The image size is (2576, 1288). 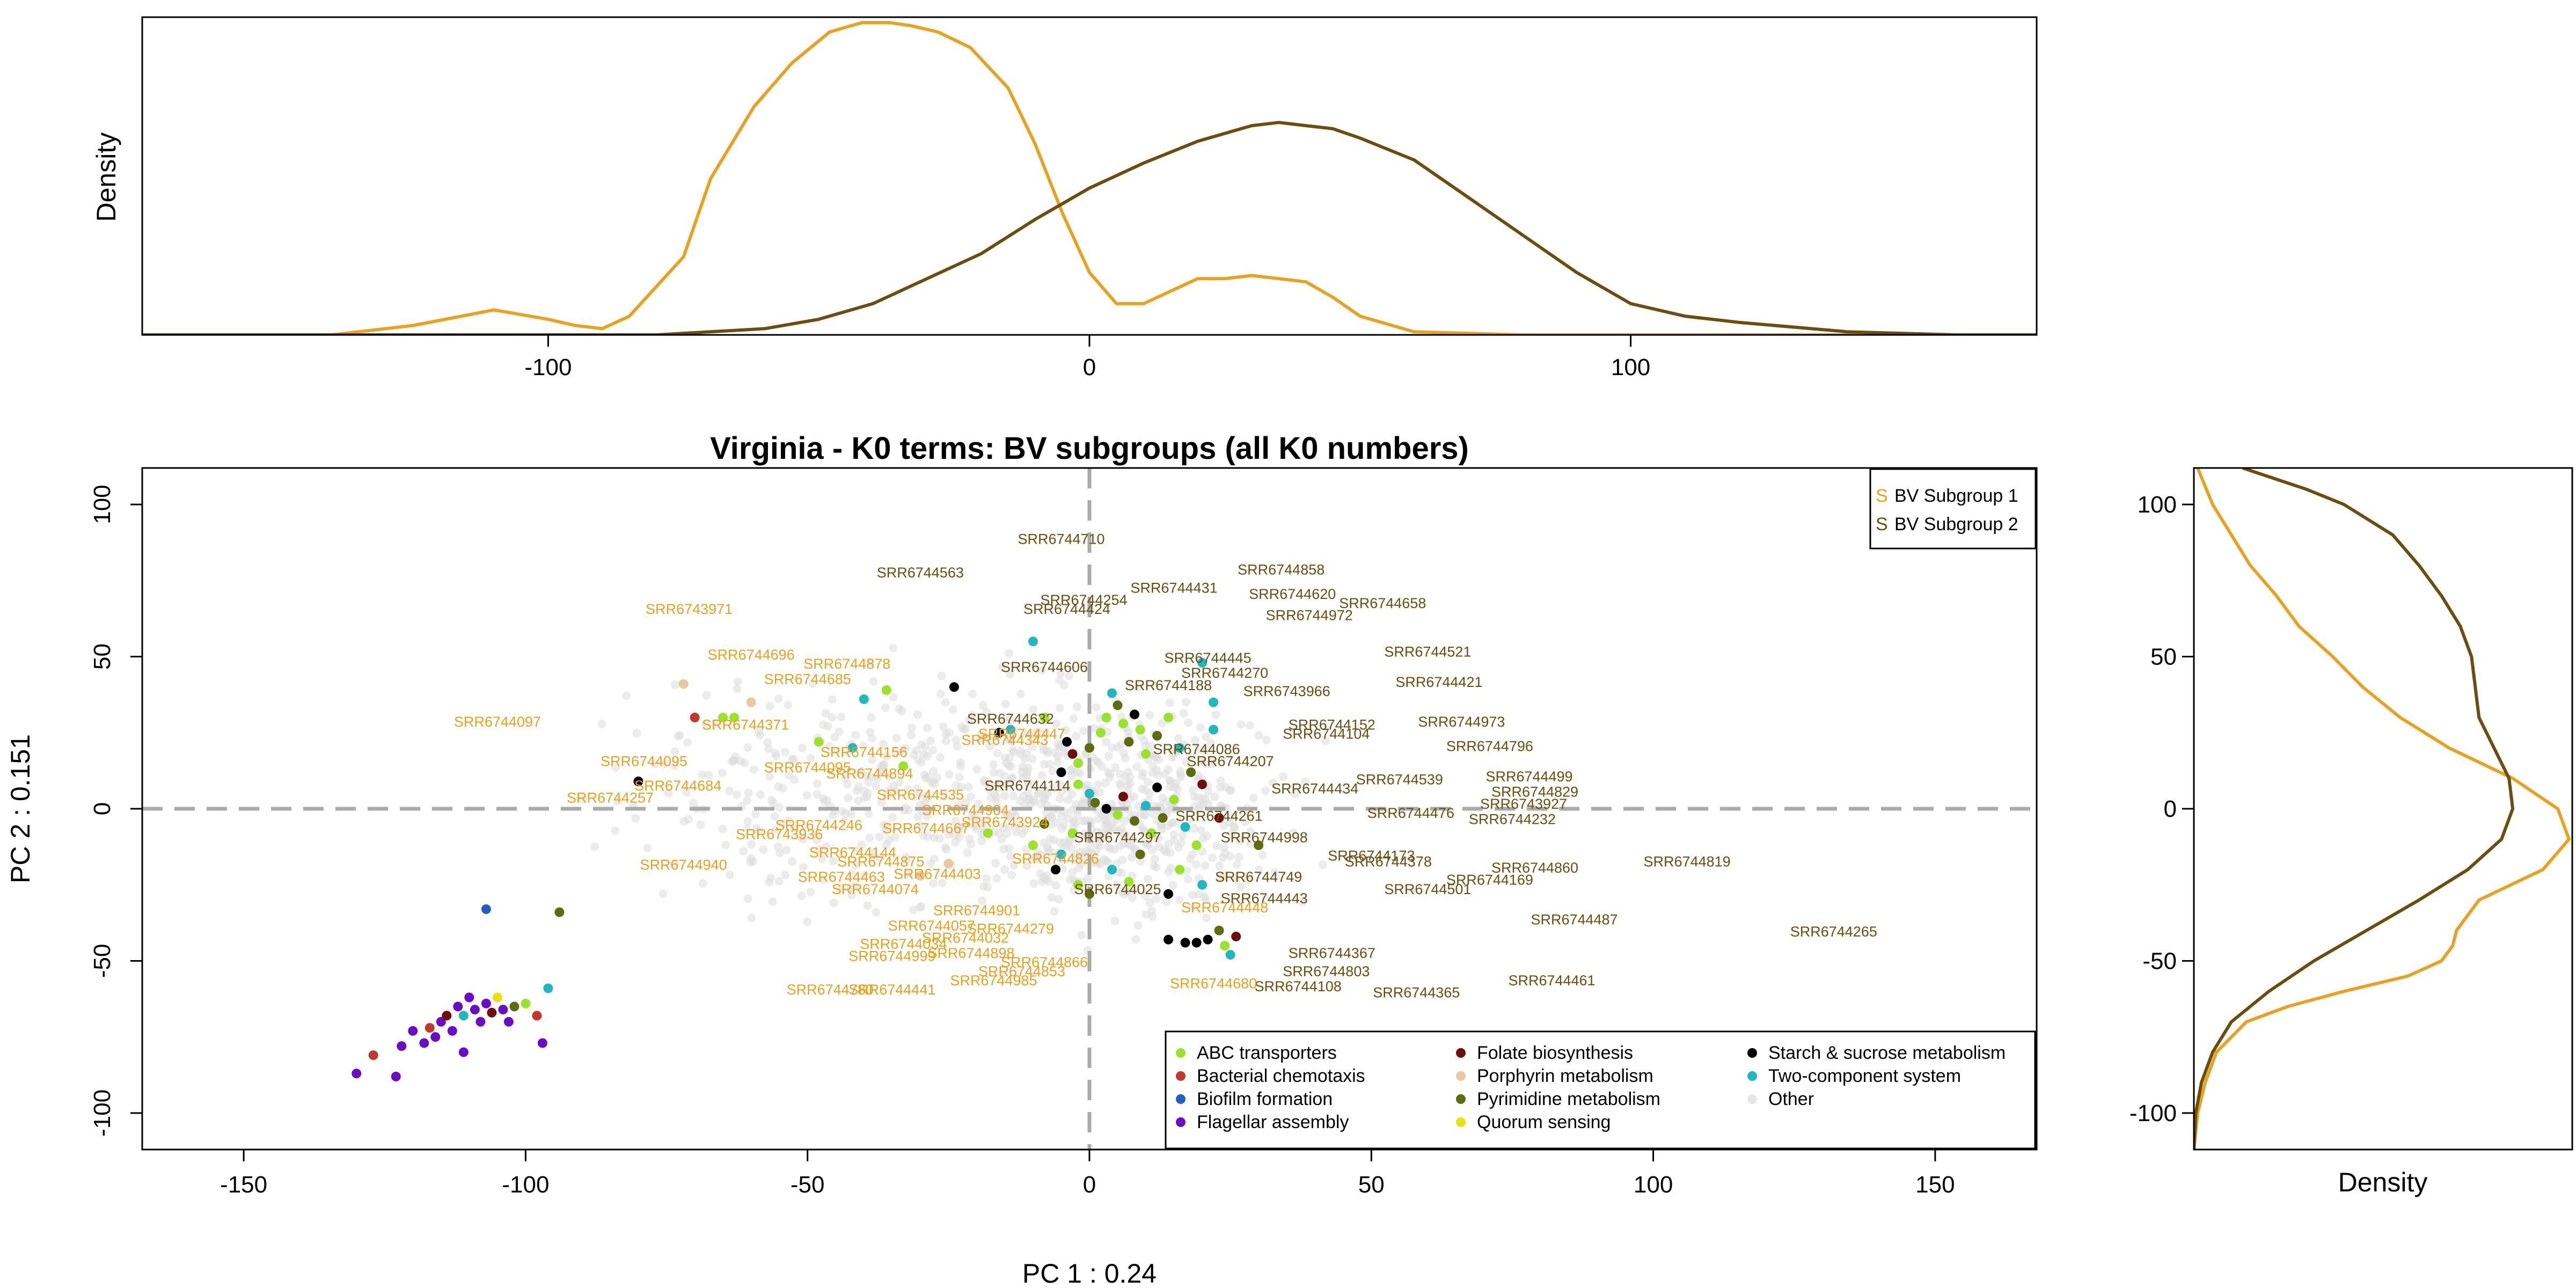 What do you see at coordinates (1004, 740) in the screenshot?
I see `sample-label: SRR6744343` at bounding box center [1004, 740].